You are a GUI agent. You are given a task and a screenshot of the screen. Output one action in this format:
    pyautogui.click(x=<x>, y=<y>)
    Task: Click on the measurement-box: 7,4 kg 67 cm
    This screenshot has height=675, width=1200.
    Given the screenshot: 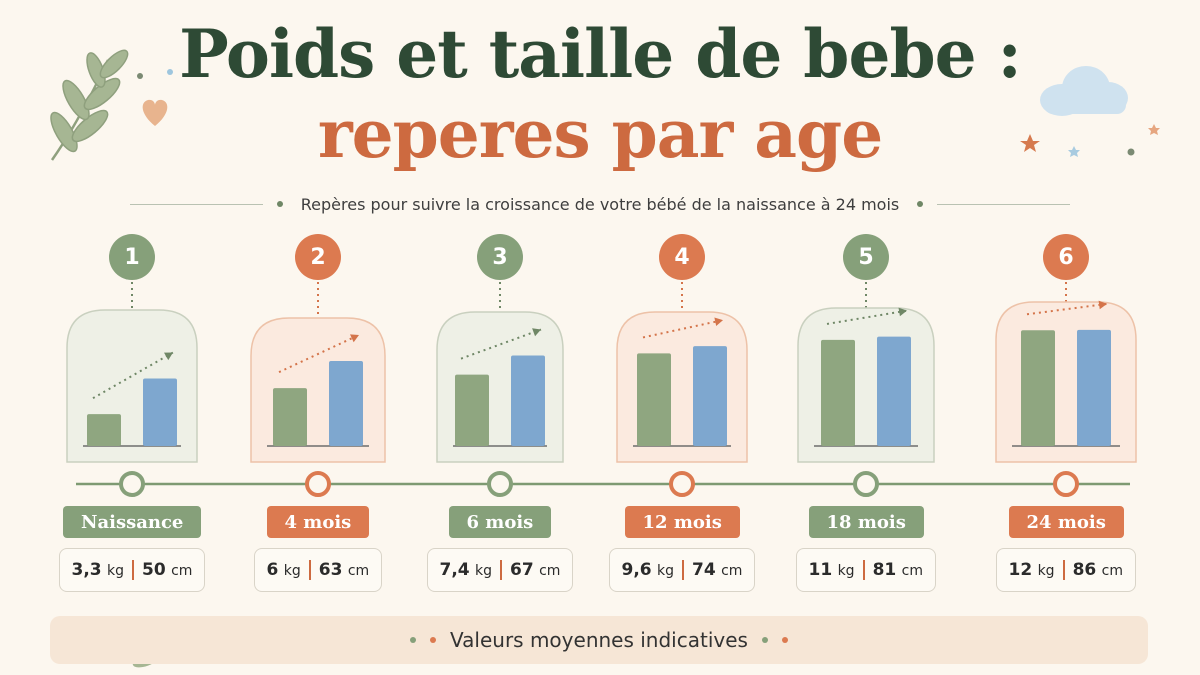 What is the action you would take?
    pyautogui.click(x=500, y=570)
    